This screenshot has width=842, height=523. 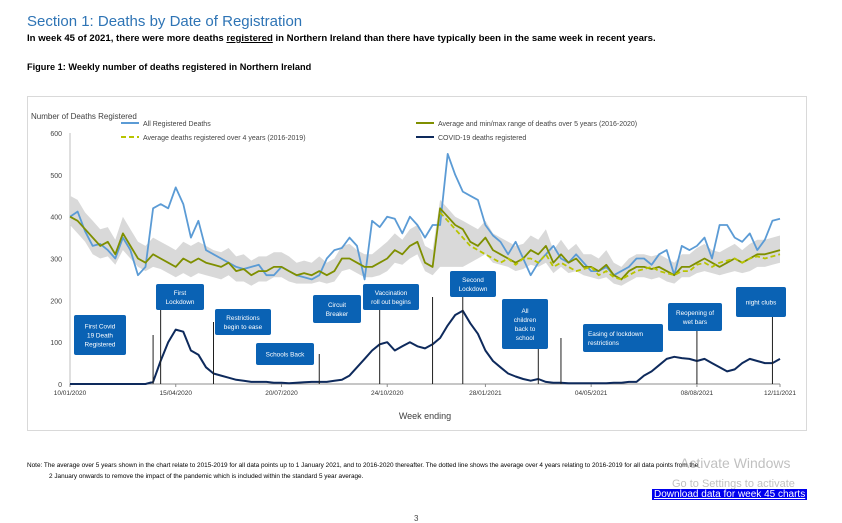 What do you see at coordinates (56, 218) in the screenshot?
I see `y-tick-label: 400` at bounding box center [56, 218].